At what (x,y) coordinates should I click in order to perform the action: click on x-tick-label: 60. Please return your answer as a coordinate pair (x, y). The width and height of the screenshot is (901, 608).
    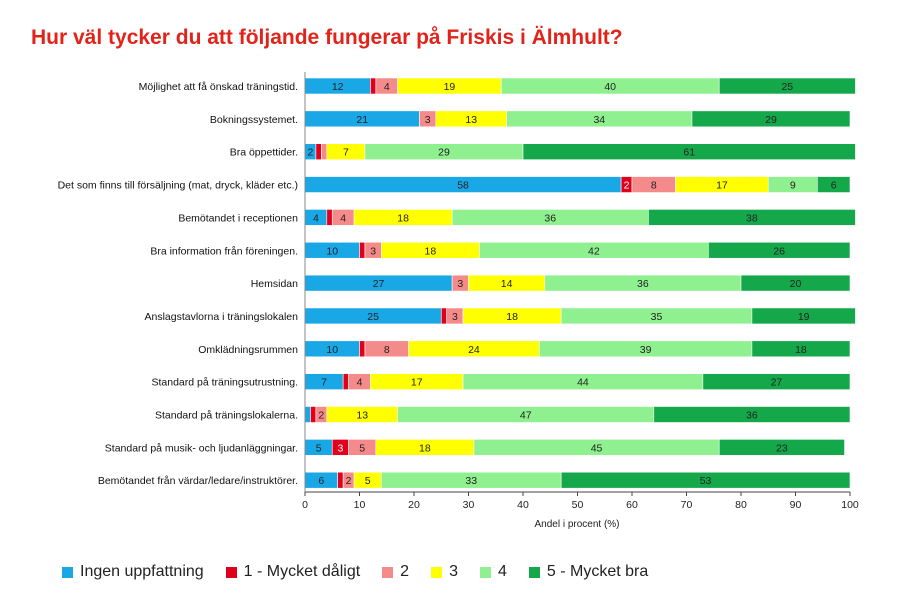
    Looking at the image, I should click on (632, 505).